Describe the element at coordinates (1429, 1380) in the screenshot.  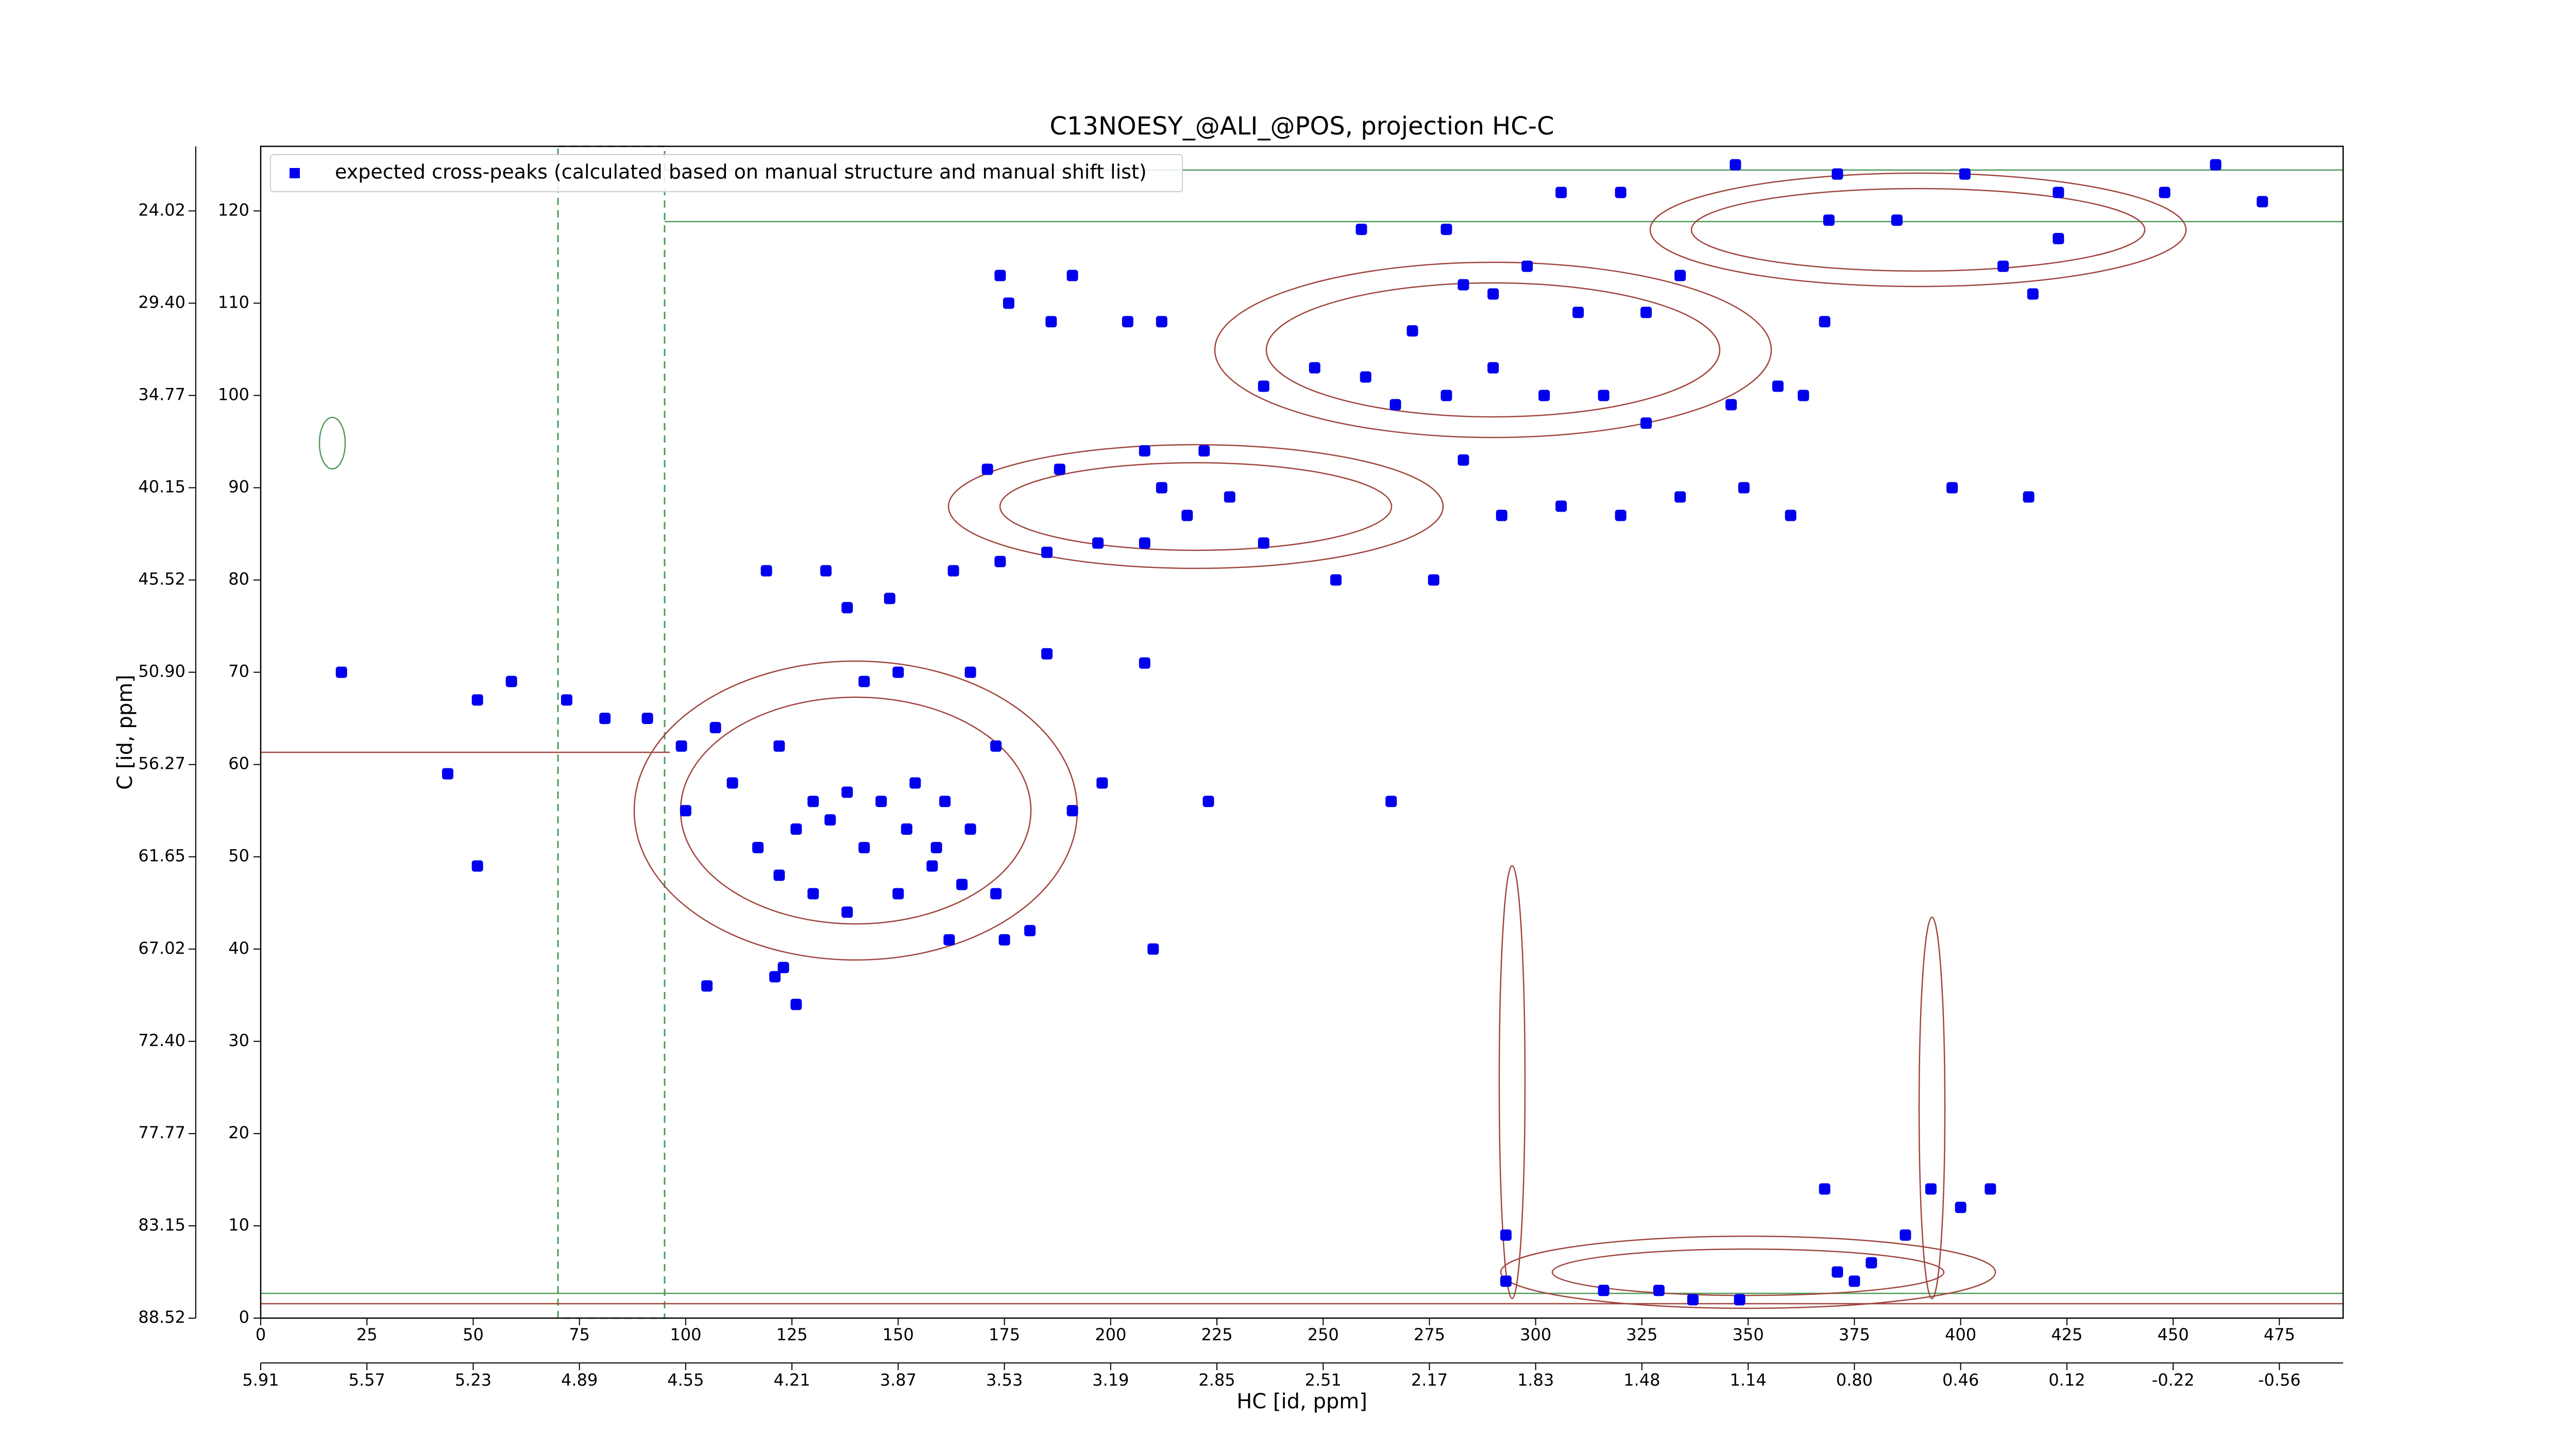
I see `x2-tick-label: 2.17` at that location.